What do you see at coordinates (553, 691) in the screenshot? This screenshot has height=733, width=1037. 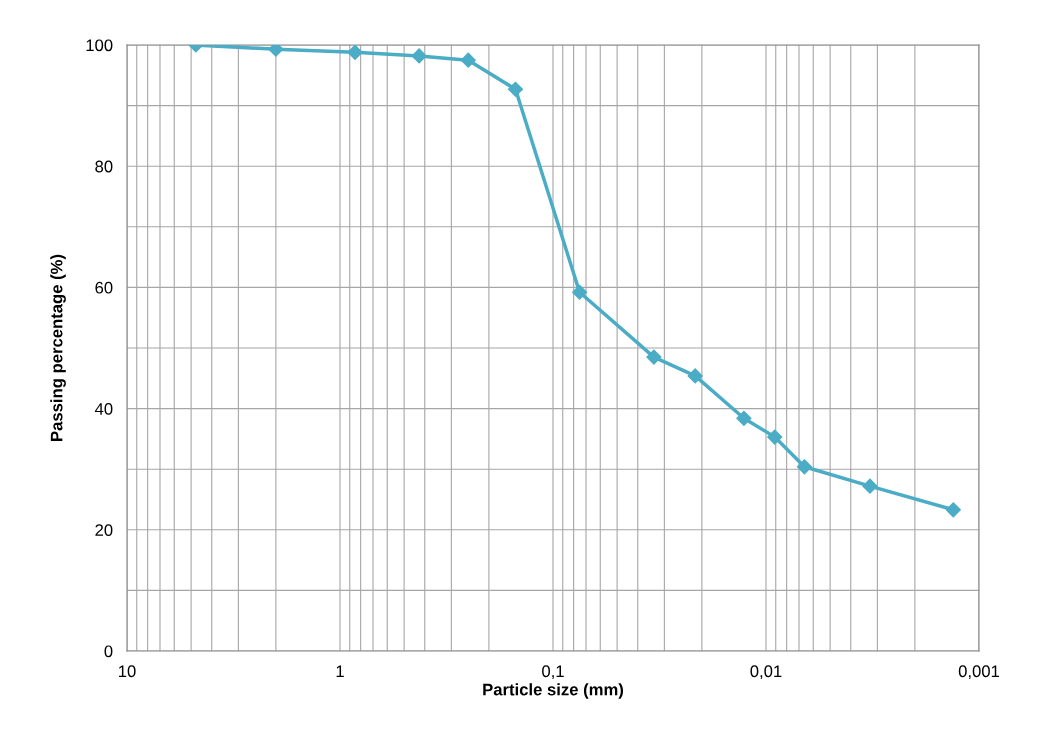 I see `x-axis-title: Particle size (mm)` at bounding box center [553, 691].